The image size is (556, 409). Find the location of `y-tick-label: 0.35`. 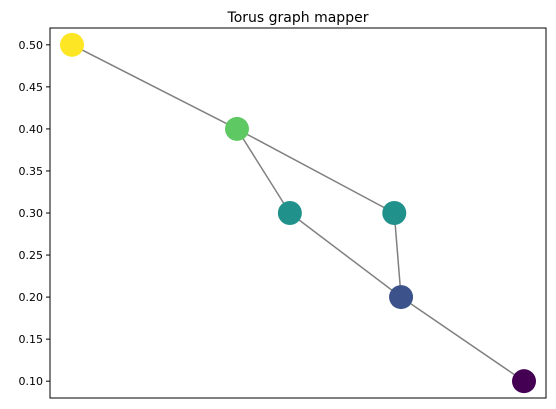

y-tick-label: 0.35 is located at coordinates (31, 171).